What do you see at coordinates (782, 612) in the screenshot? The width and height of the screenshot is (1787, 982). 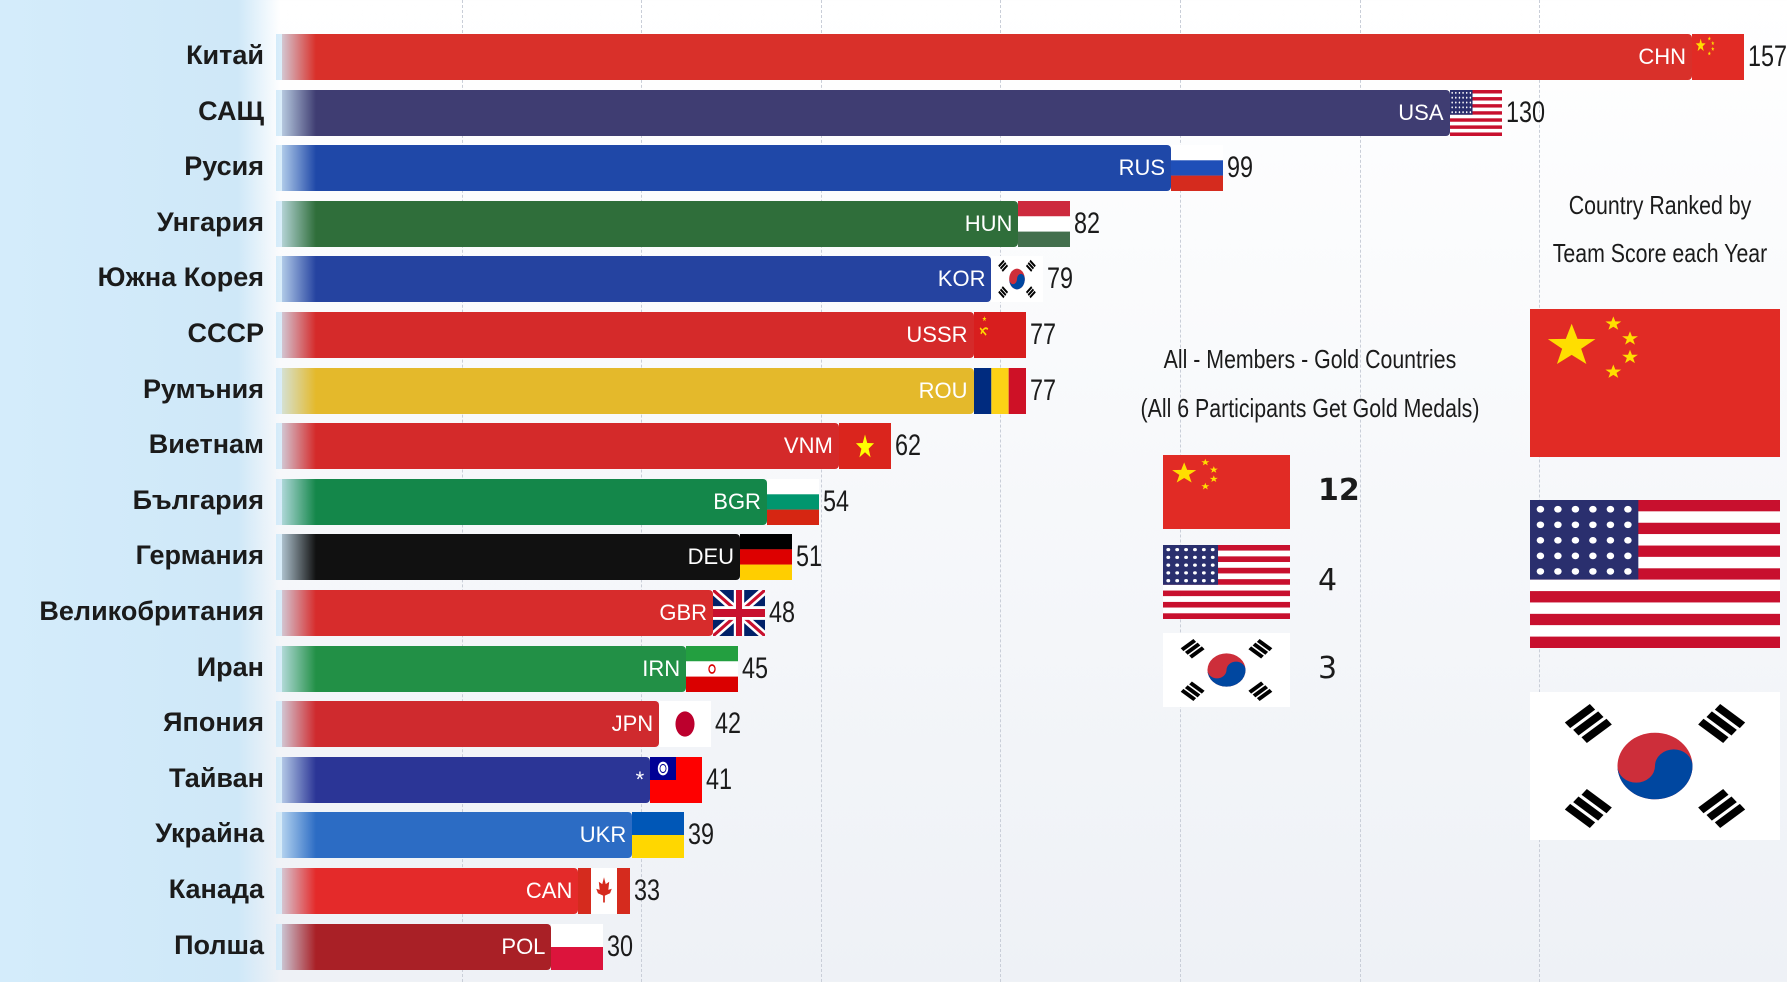 I see `value-label: 48` at bounding box center [782, 612].